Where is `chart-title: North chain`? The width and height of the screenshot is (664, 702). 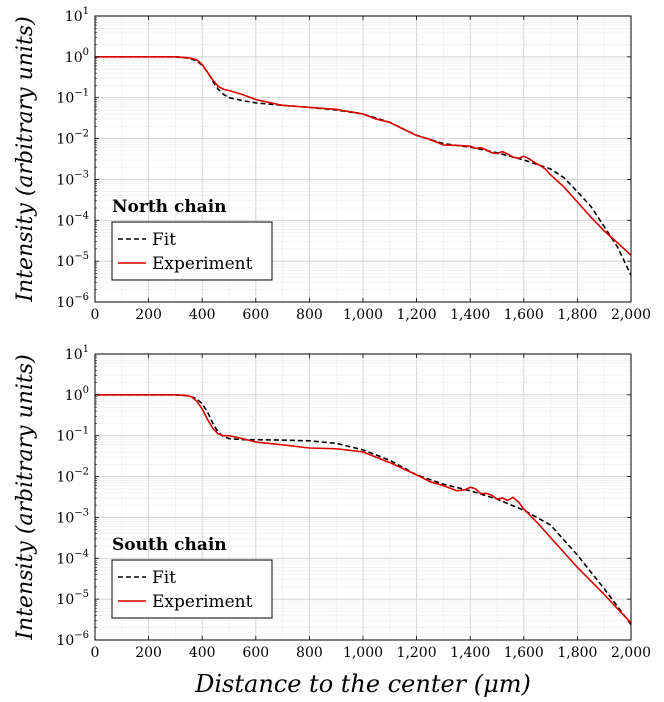 chart-title: North chain is located at coordinates (169, 207).